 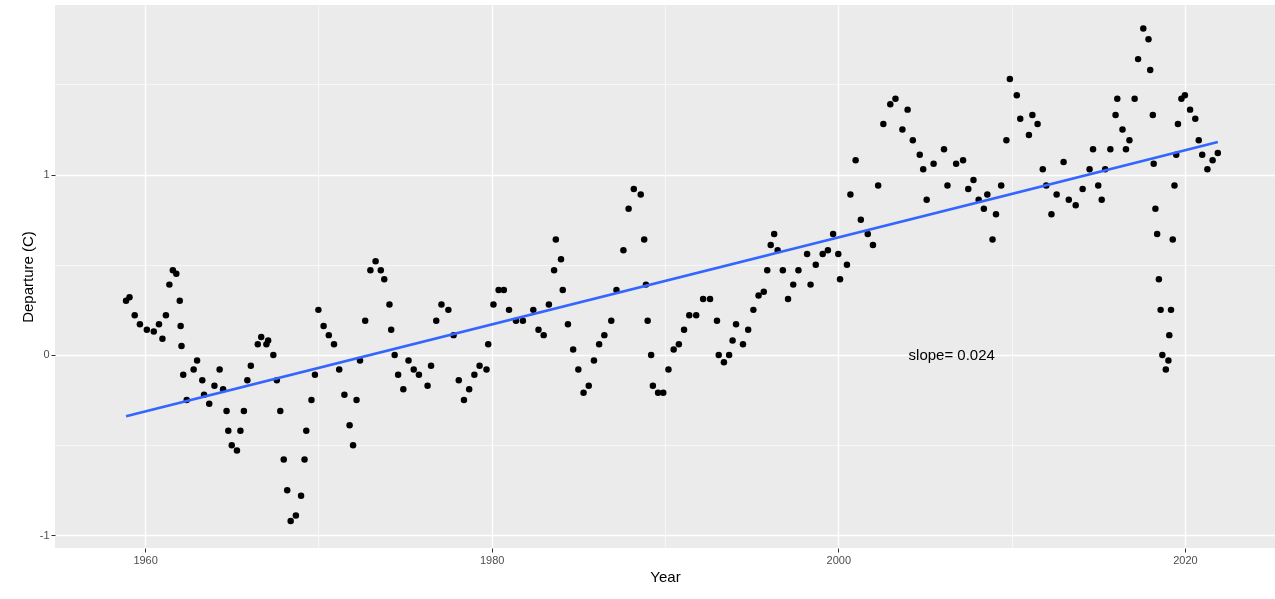 I want to click on x-tick-label: 1960, so click(x=145, y=559).